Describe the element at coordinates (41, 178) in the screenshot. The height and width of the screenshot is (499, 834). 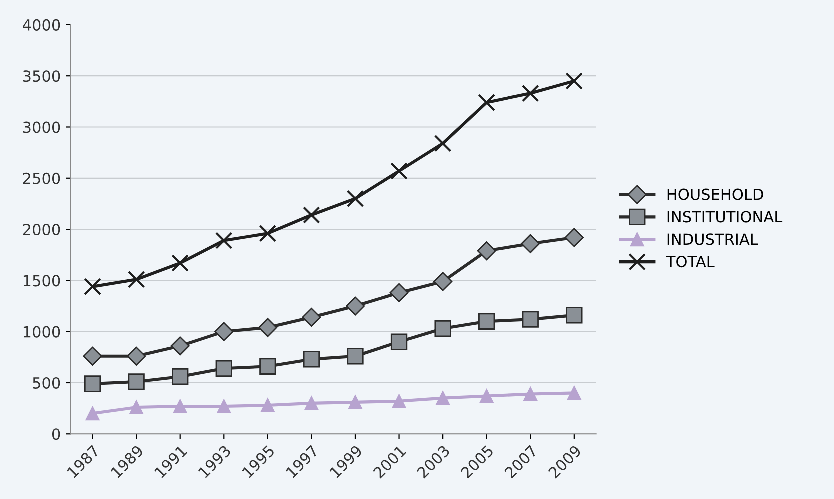
I see `y-tick-label: 2500` at that location.